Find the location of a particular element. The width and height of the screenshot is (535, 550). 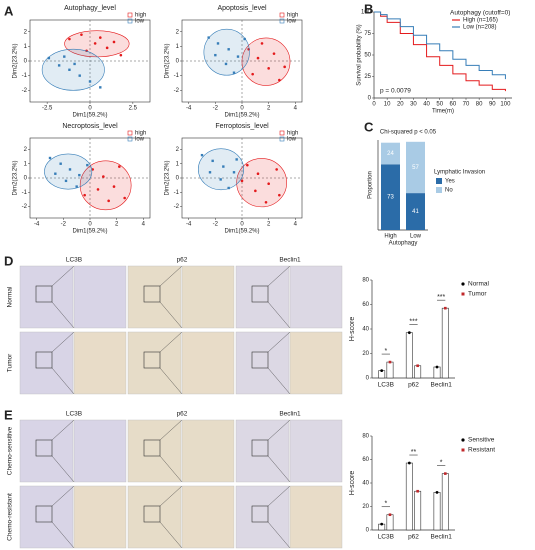

panel-label: E is located at coordinates (8, 414).